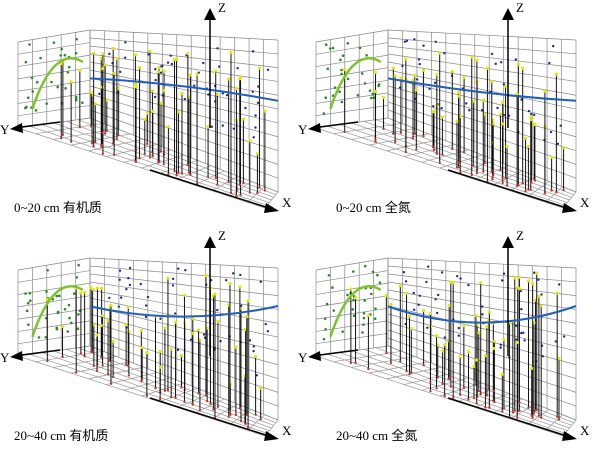 The image size is (595, 455). I want to click on x-axis, so click(212, 190).